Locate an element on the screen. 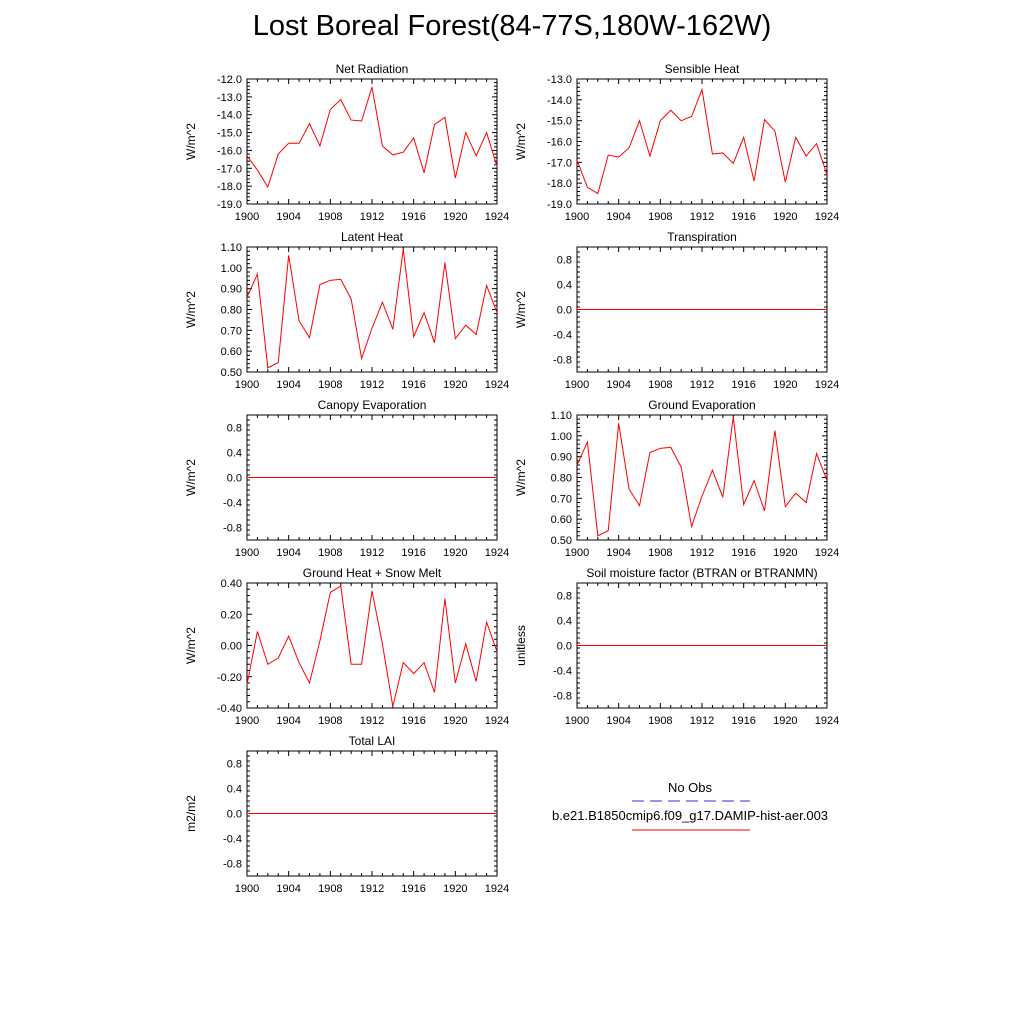 This screenshot has width=1024, height=1024. y-tick-label: -16.0 is located at coordinates (559, 143).